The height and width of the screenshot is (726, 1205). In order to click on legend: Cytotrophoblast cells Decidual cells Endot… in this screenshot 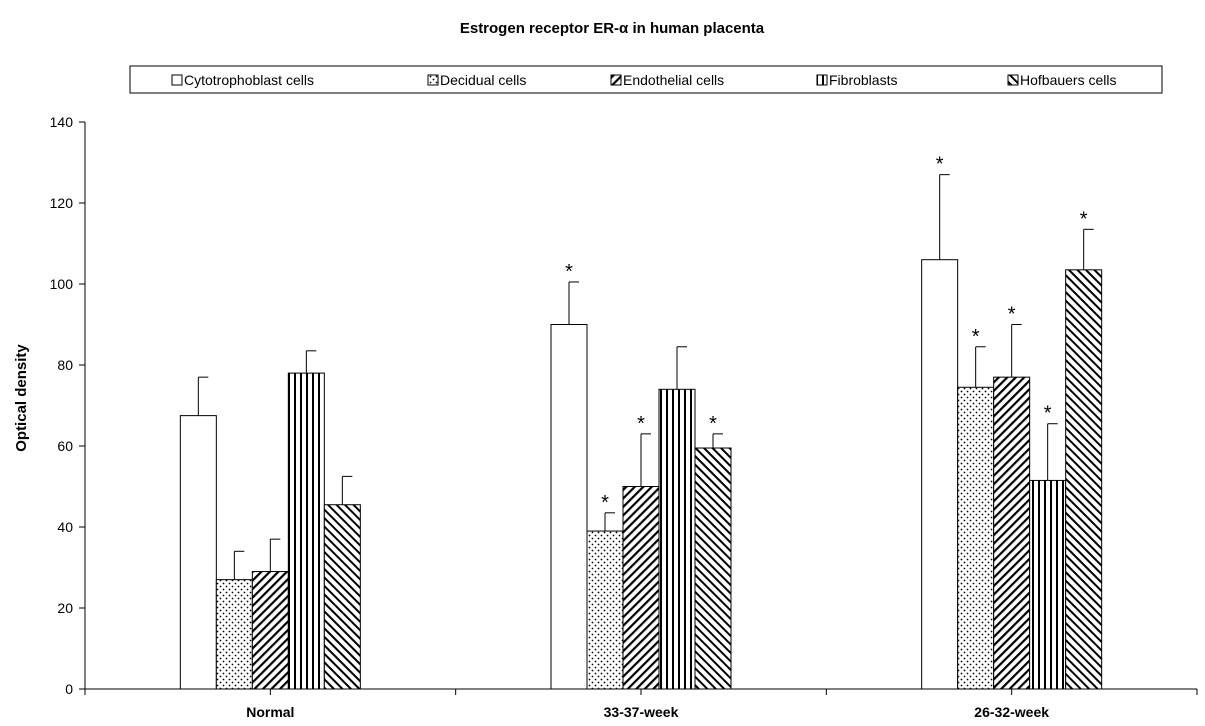, I will do `click(644, 80)`.